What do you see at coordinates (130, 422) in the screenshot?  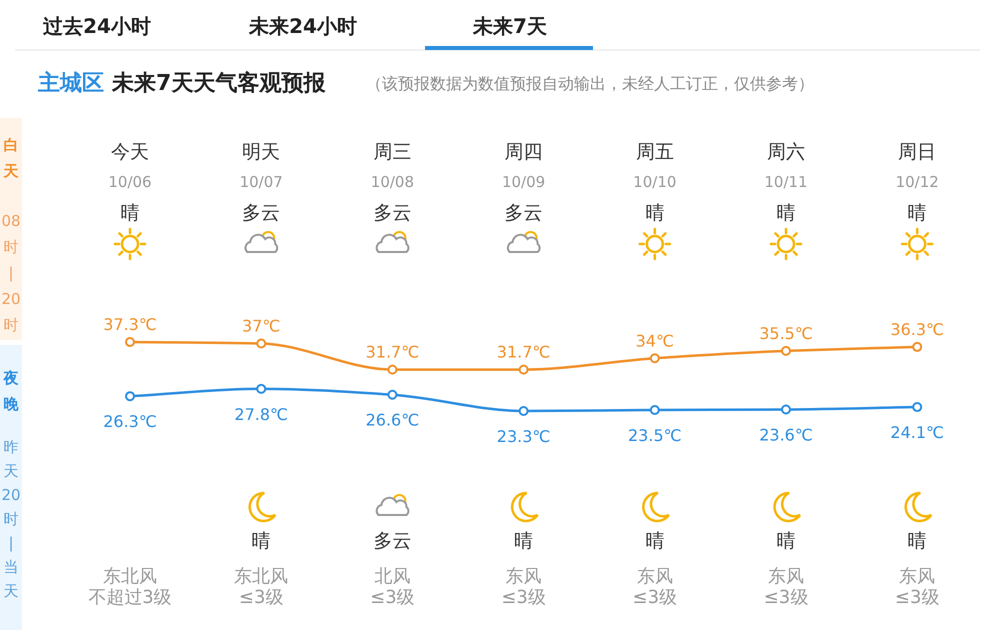 I see `data-label: 26.3℃` at bounding box center [130, 422].